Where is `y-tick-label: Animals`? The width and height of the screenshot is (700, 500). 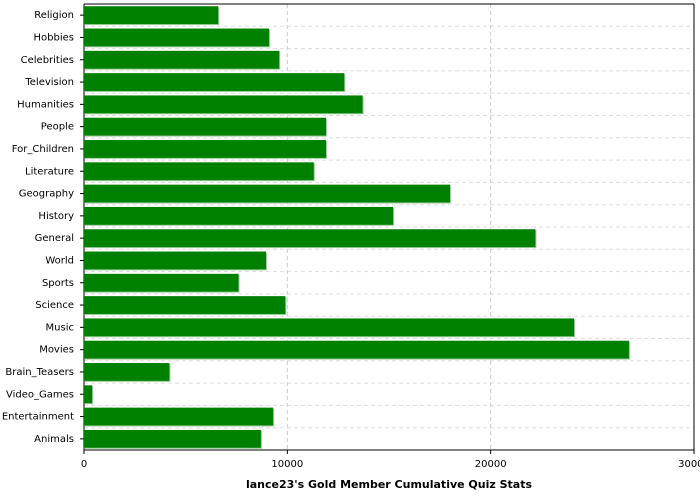
y-tick-label: Animals is located at coordinates (54, 439).